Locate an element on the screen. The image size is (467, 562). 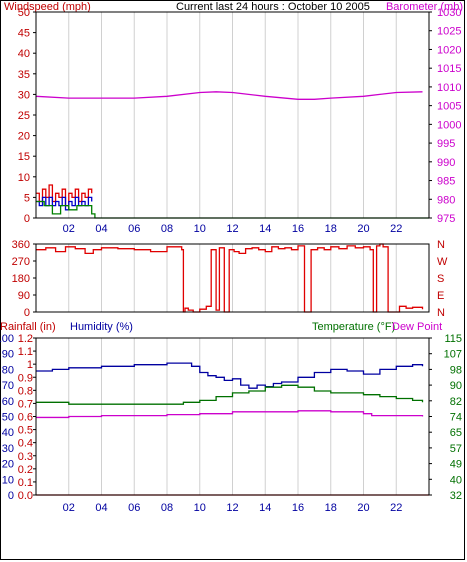
wind-tick-label: 0 is located at coordinates (27, 219).